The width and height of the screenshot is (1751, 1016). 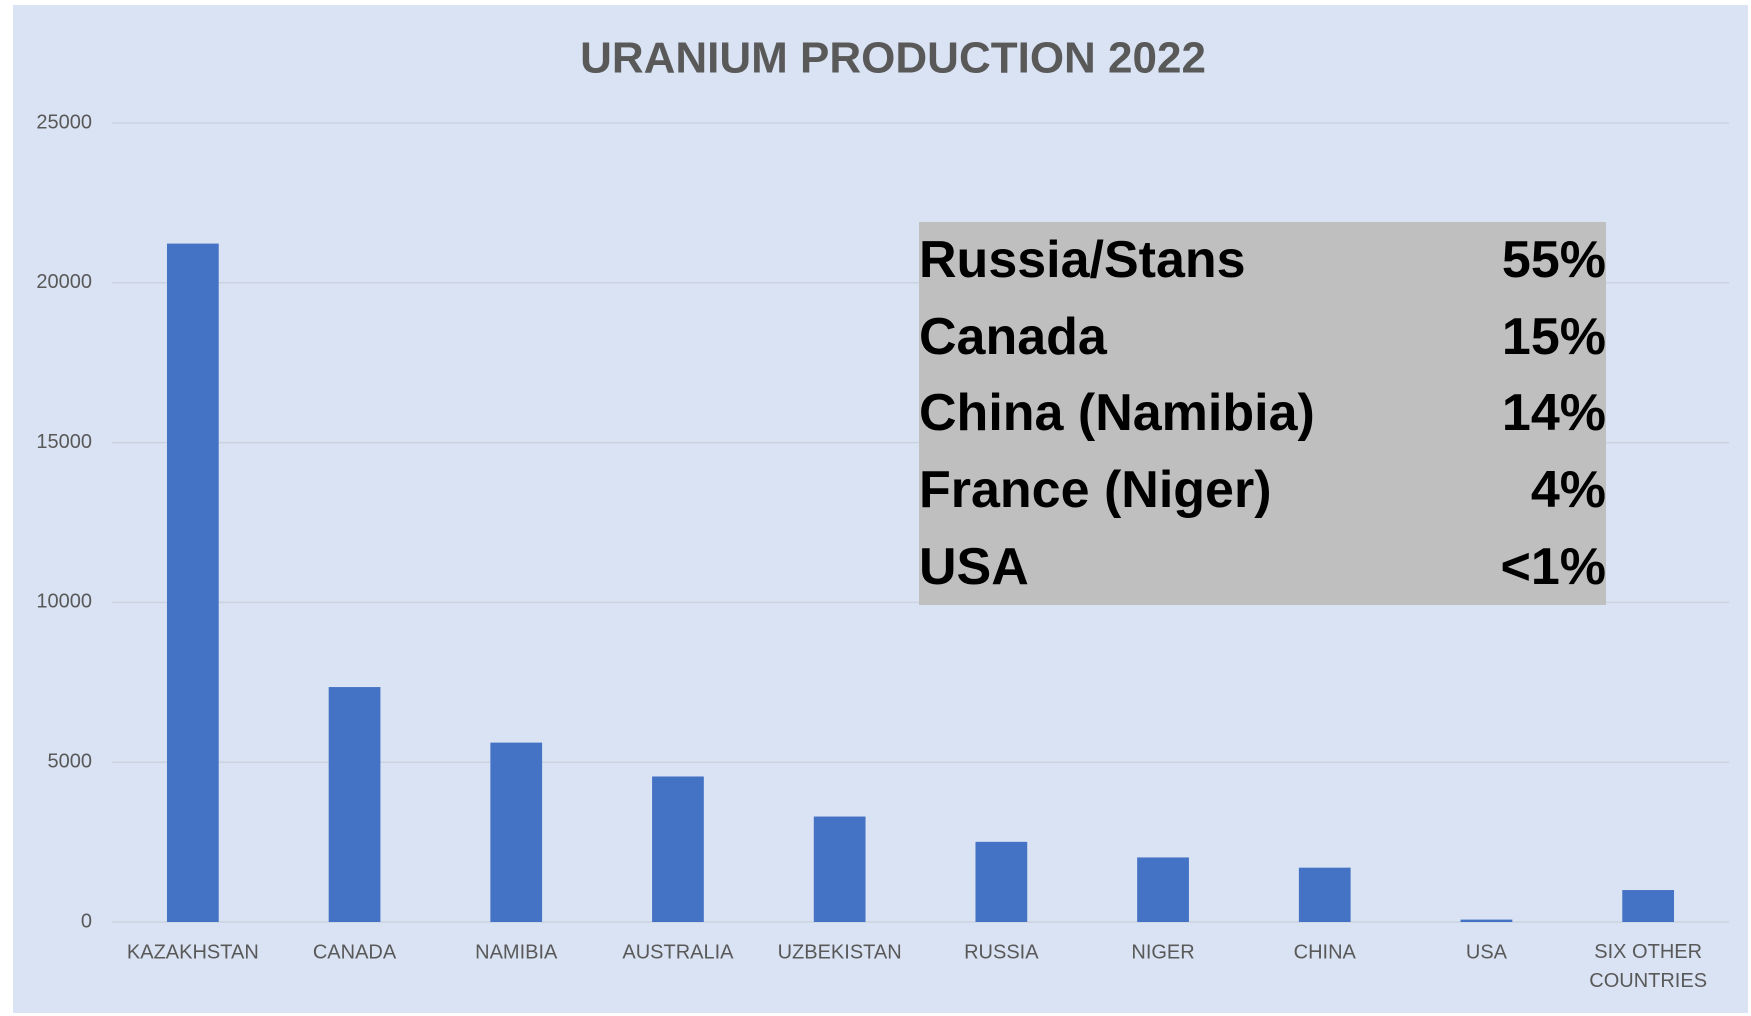 What do you see at coordinates (1001, 952) in the screenshot?
I see `x-tick-label: RUSSIA` at bounding box center [1001, 952].